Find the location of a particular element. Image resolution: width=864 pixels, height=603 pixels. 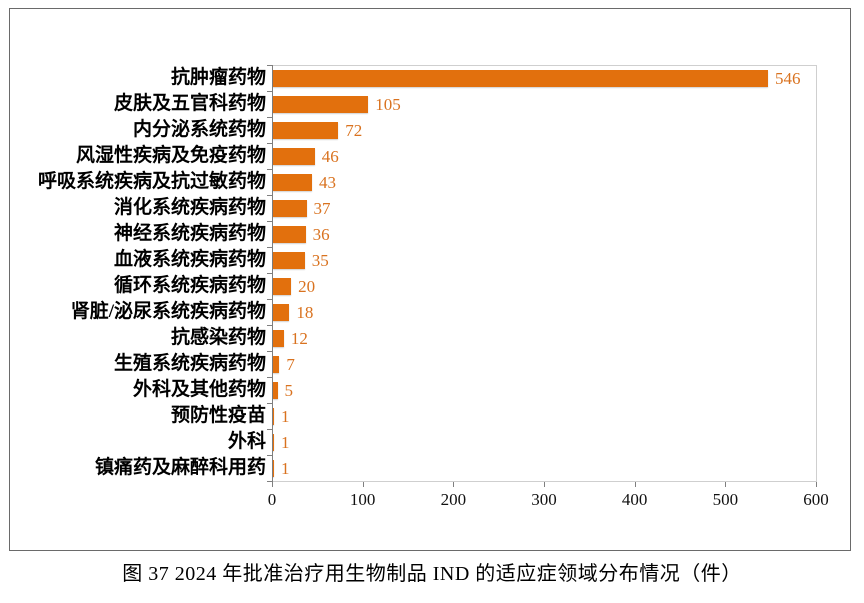

chart-bar-row: 抗感染药物 12 is located at coordinates (423, 338).